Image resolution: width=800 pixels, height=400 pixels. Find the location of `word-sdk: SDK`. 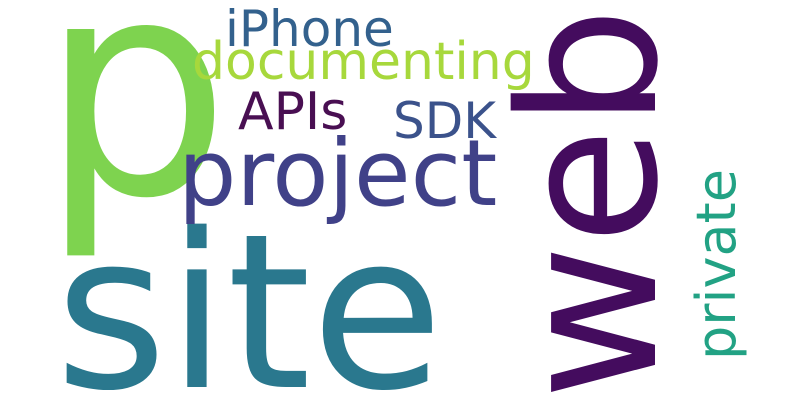

word-sdk: SDK is located at coordinates (445, 121).